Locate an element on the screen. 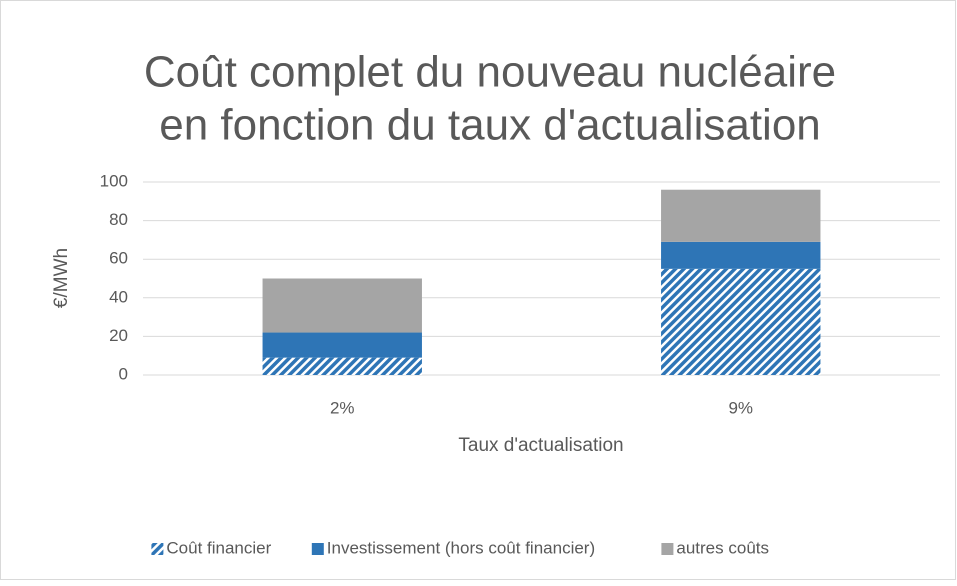  y-axis-label: €/MWh is located at coordinates (61, 278).